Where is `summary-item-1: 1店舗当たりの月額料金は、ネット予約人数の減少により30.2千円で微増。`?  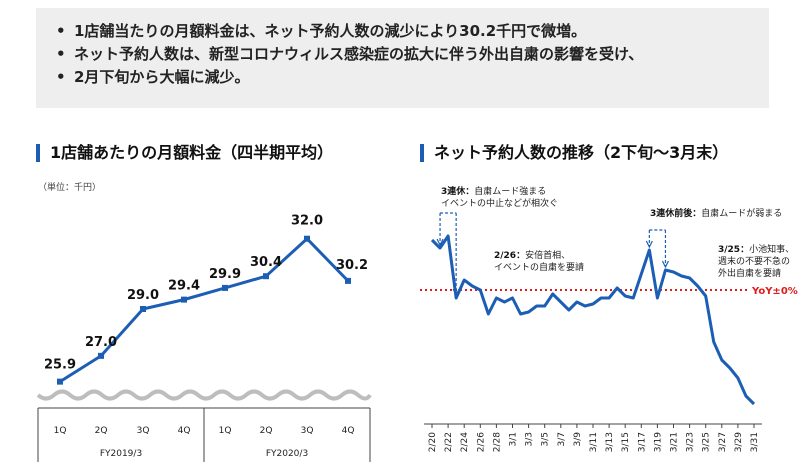 summary-item-1: 1店舗当たりの月額料金は、ネット予約人数の減少により30.2千円で微増。 is located at coordinates (412, 31).